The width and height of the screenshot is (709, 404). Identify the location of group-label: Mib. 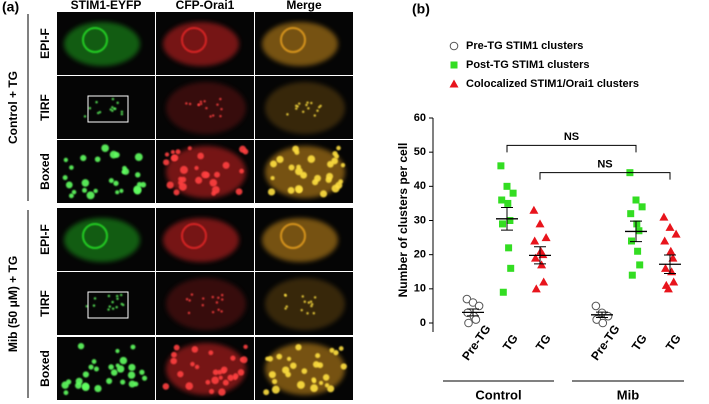
(628, 394).